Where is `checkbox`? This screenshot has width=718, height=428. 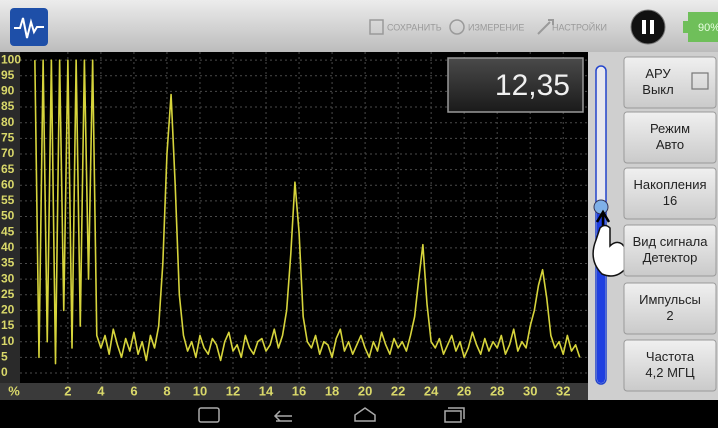
checkbox is located at coordinates (700, 81).